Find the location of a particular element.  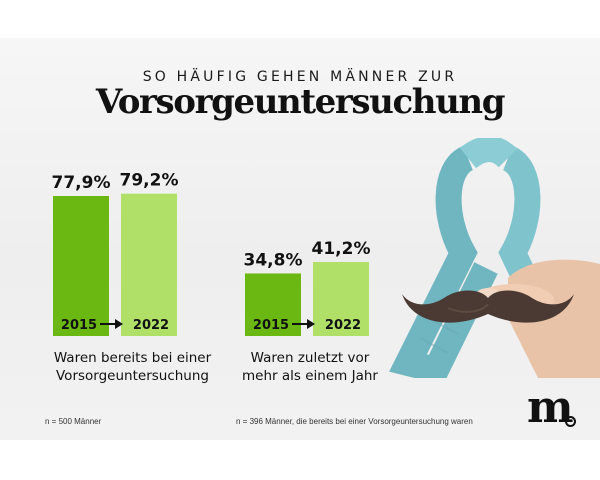

chart-2-caption-line-2: mehr als einem Jahr is located at coordinates (310, 376).